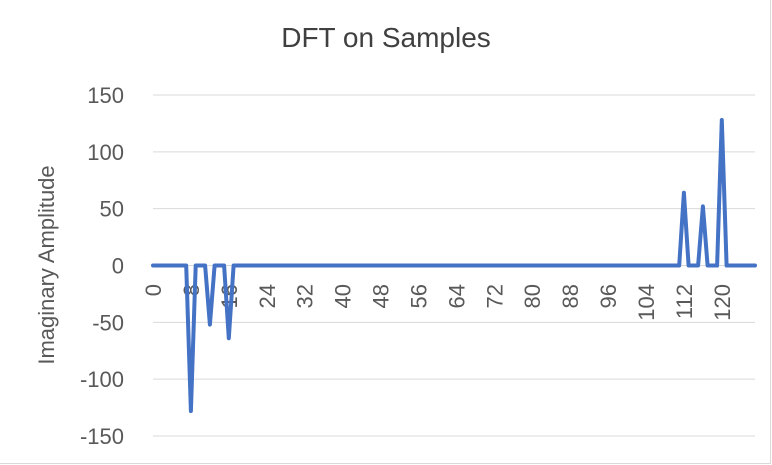 Image resolution: width=772 pixels, height=465 pixels. What do you see at coordinates (438, 302) in the screenshot?
I see `x-tick-labels: 0 8 16 24 32 40 48 56 64 72 80 88 96 104 112 120` at bounding box center [438, 302].